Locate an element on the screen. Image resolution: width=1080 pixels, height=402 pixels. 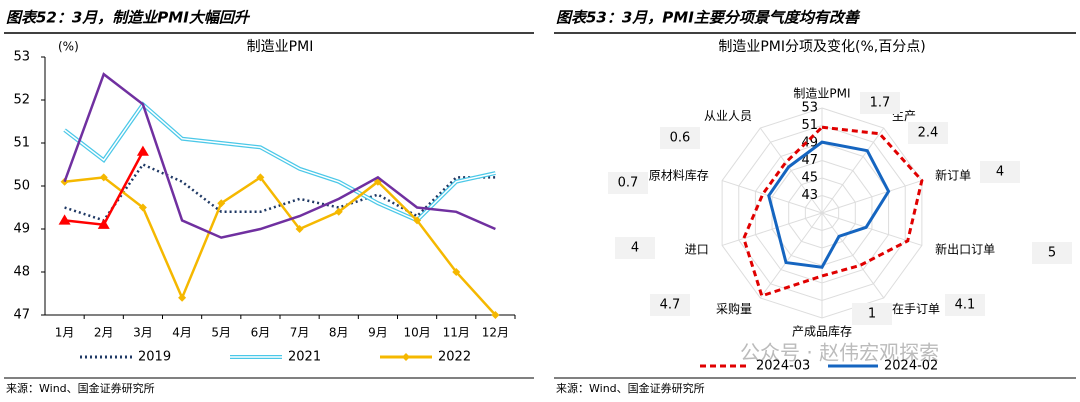
change-label: 2.4 is located at coordinates (928, 133).